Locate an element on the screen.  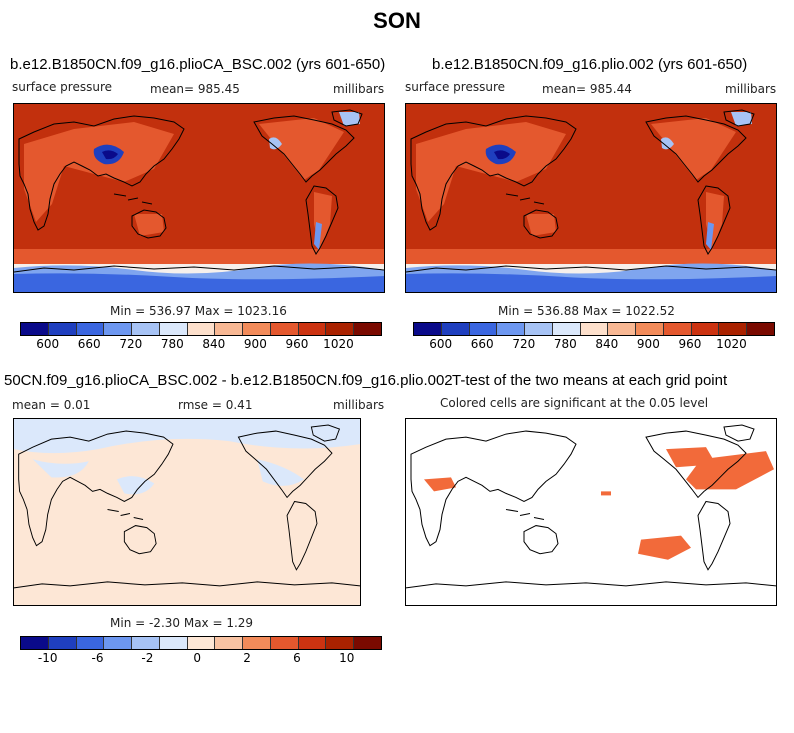
panel3-rmse: rmse = 0.41 is located at coordinates (215, 405).